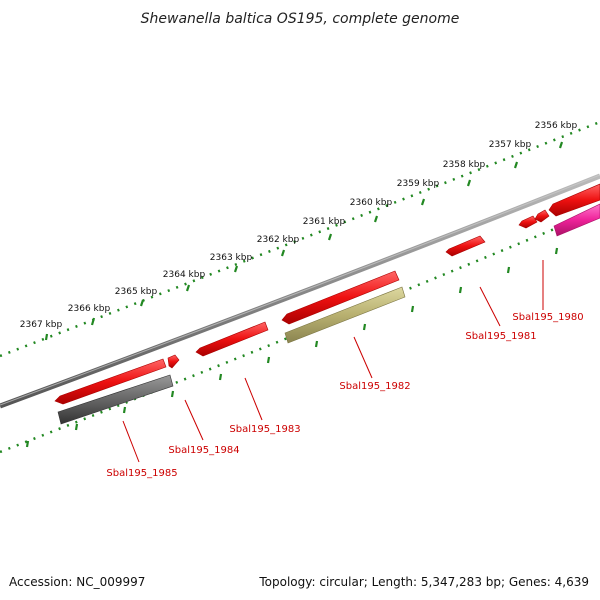 The width and height of the screenshot is (600, 600). I want to click on gene-label-sbal195-1983: Sbal195_1983, so click(264, 429).